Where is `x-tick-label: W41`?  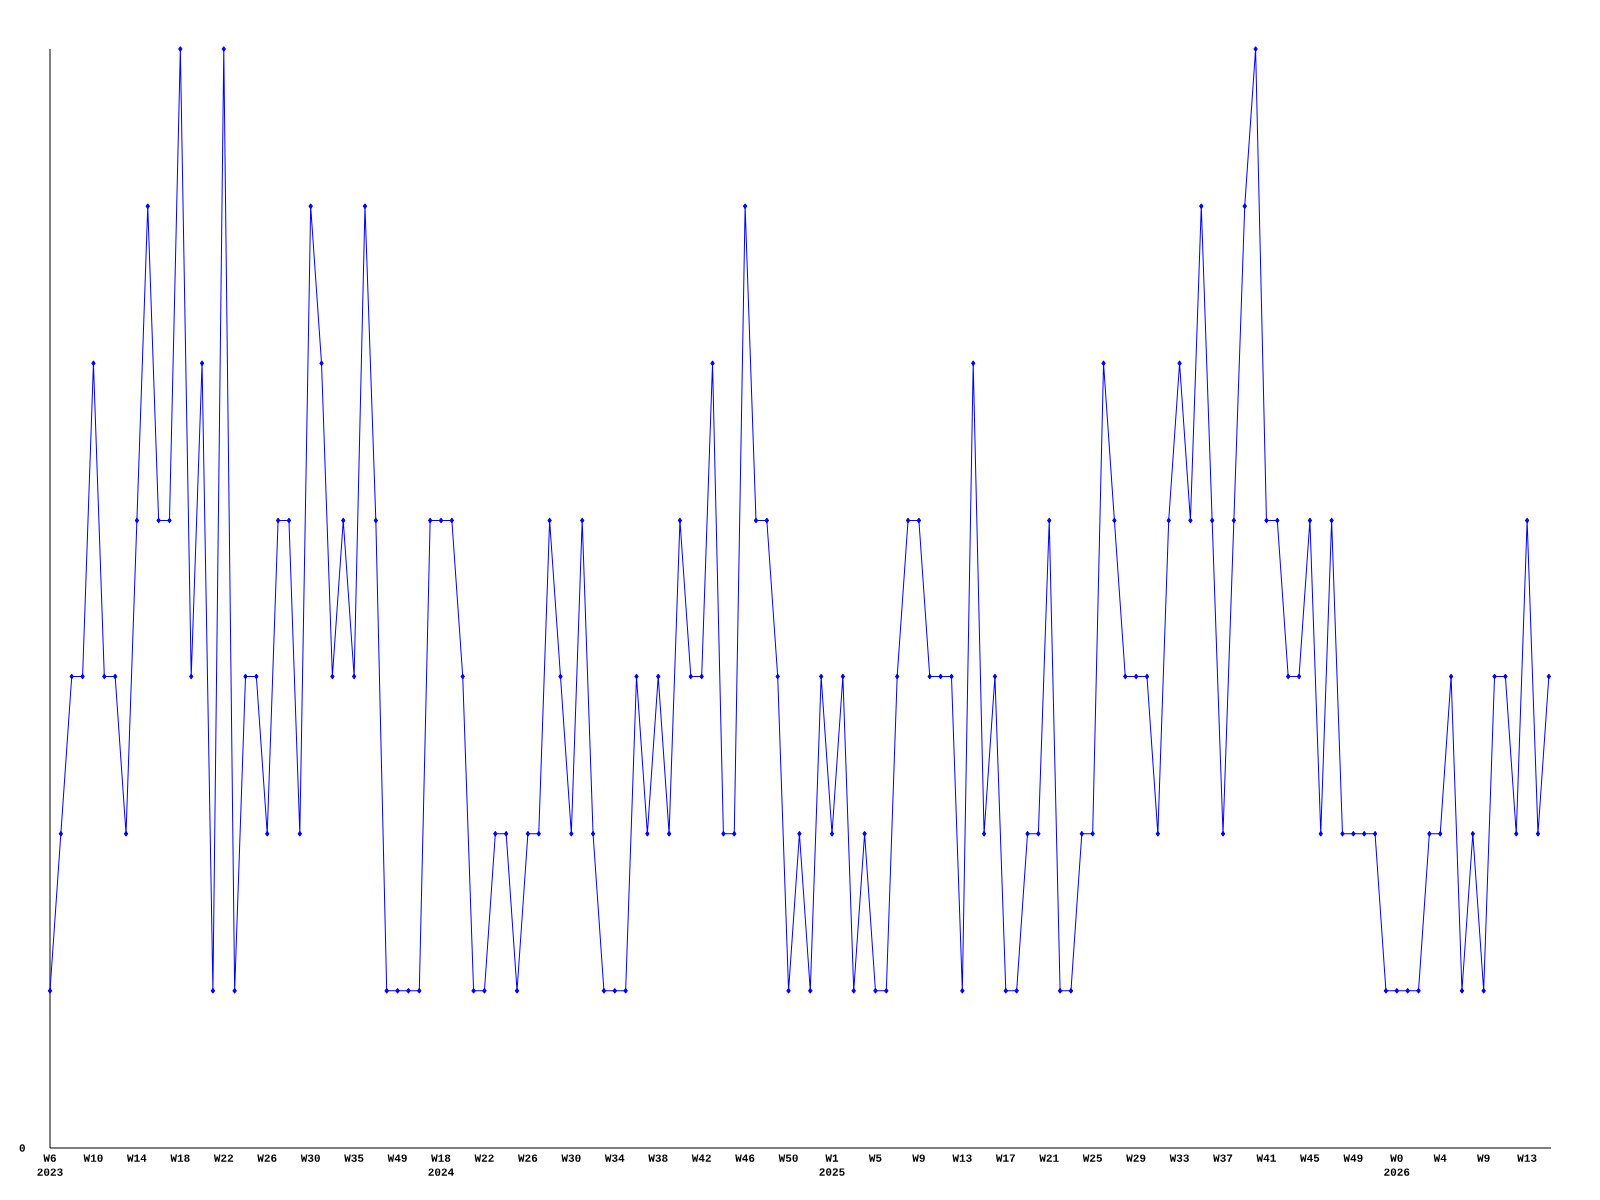
x-tick-label: W41 is located at coordinates (1266, 1158).